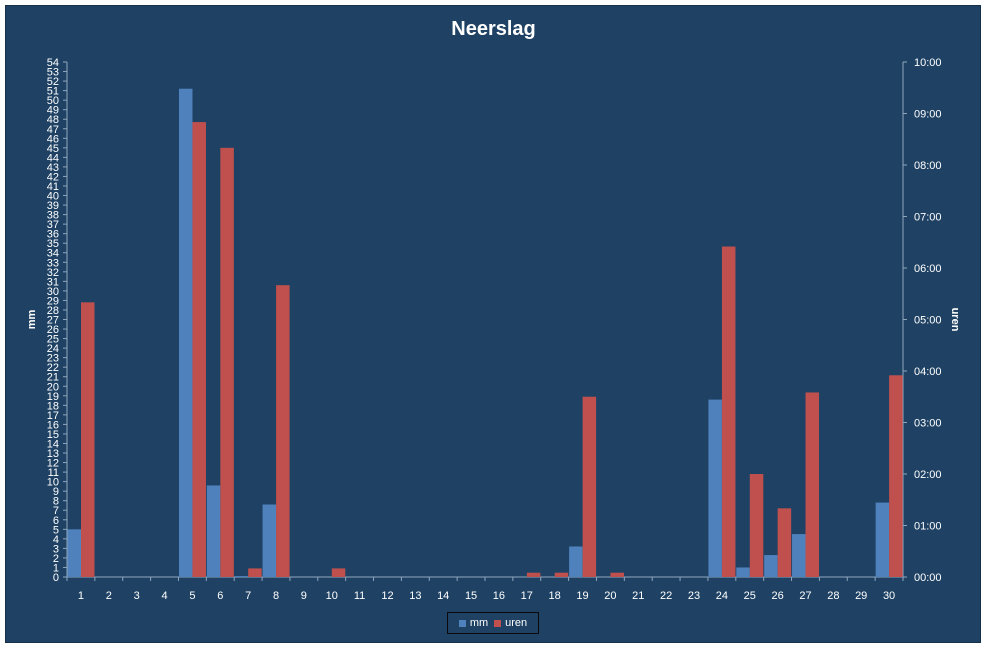  I want to click on y-tick-label: 45, so click(53, 149).